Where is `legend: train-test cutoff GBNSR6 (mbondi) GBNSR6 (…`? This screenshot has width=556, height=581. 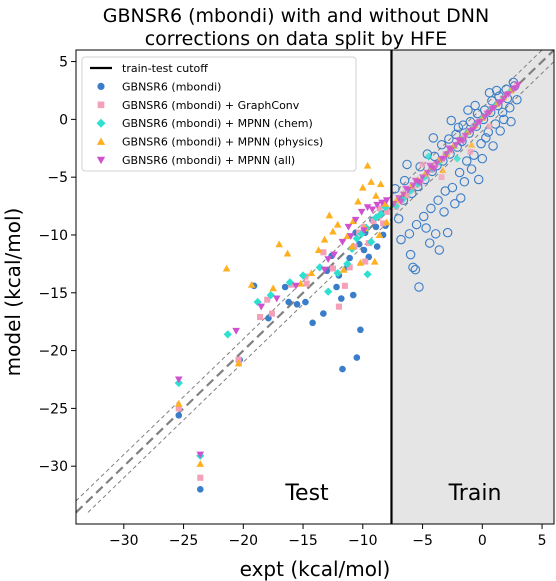 legend: train-test cutoff GBNSR6 (mbondi) GBNSR6 (… is located at coordinates (219, 114).